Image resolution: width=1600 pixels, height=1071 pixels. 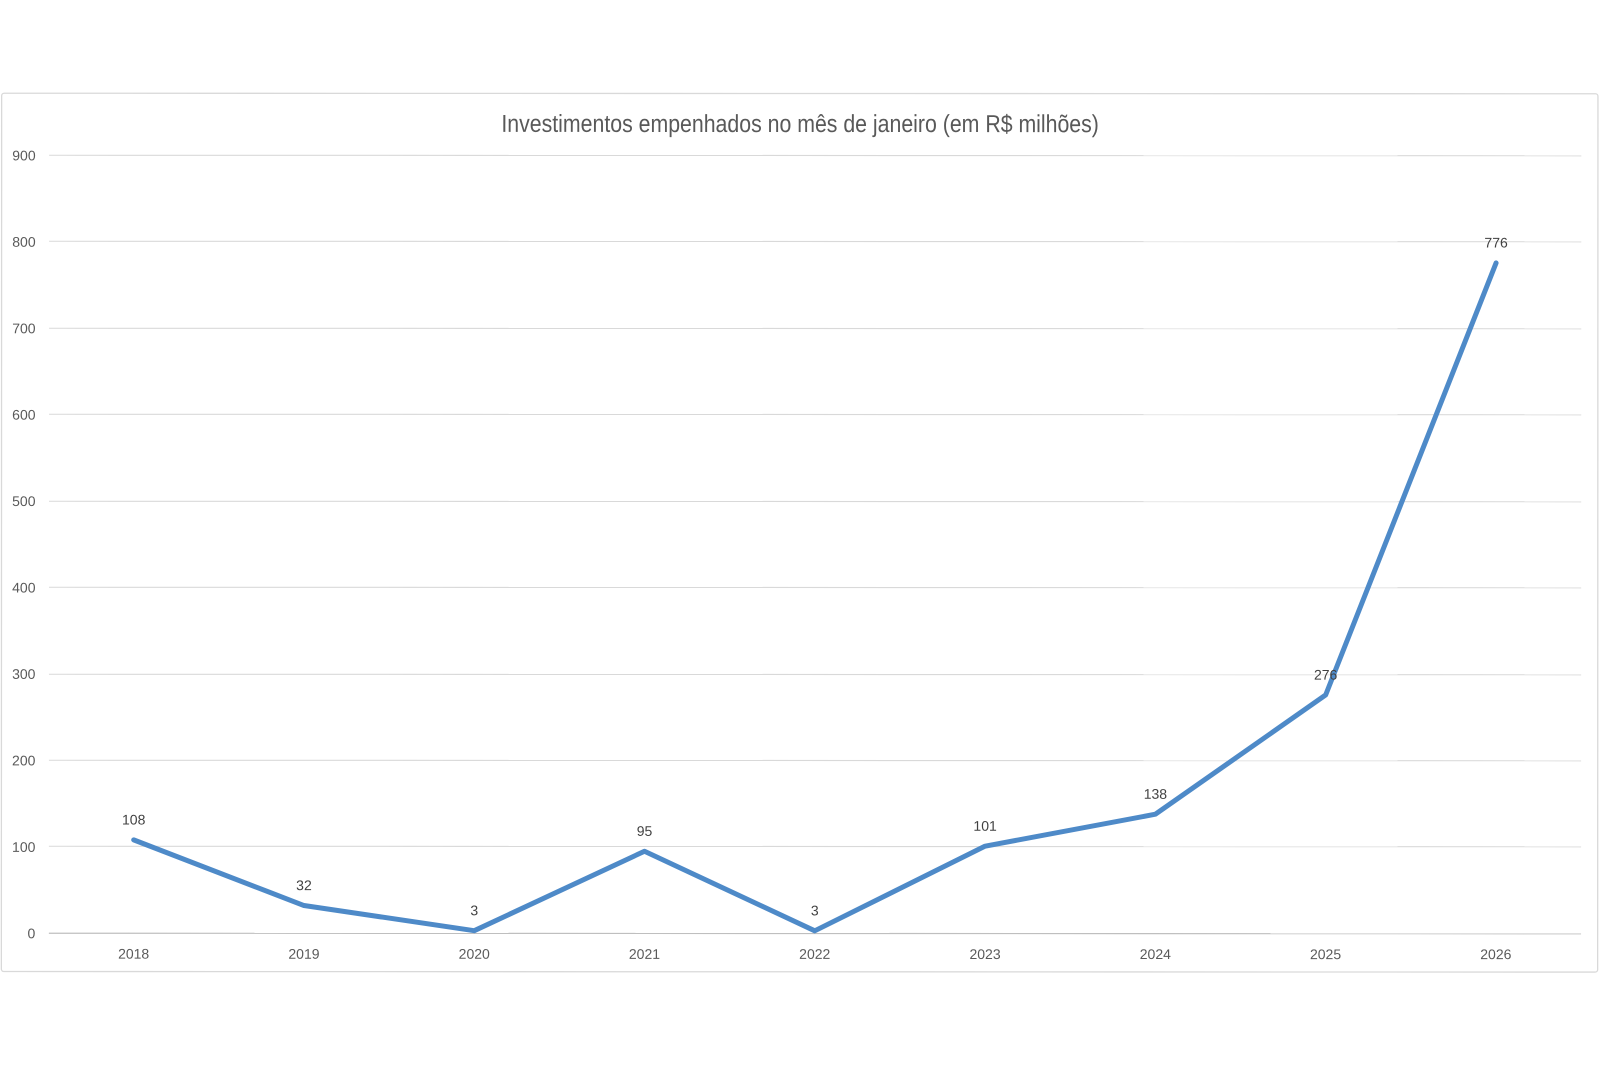 What do you see at coordinates (24, 501) in the screenshot?
I see `svg-text: 500` at bounding box center [24, 501].